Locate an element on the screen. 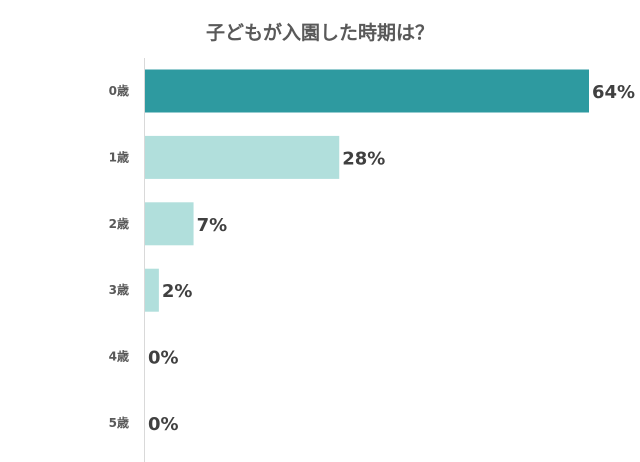 Image resolution: width=640 pixels, height=462 pixels. category-label: 1歳 is located at coordinates (119, 156).